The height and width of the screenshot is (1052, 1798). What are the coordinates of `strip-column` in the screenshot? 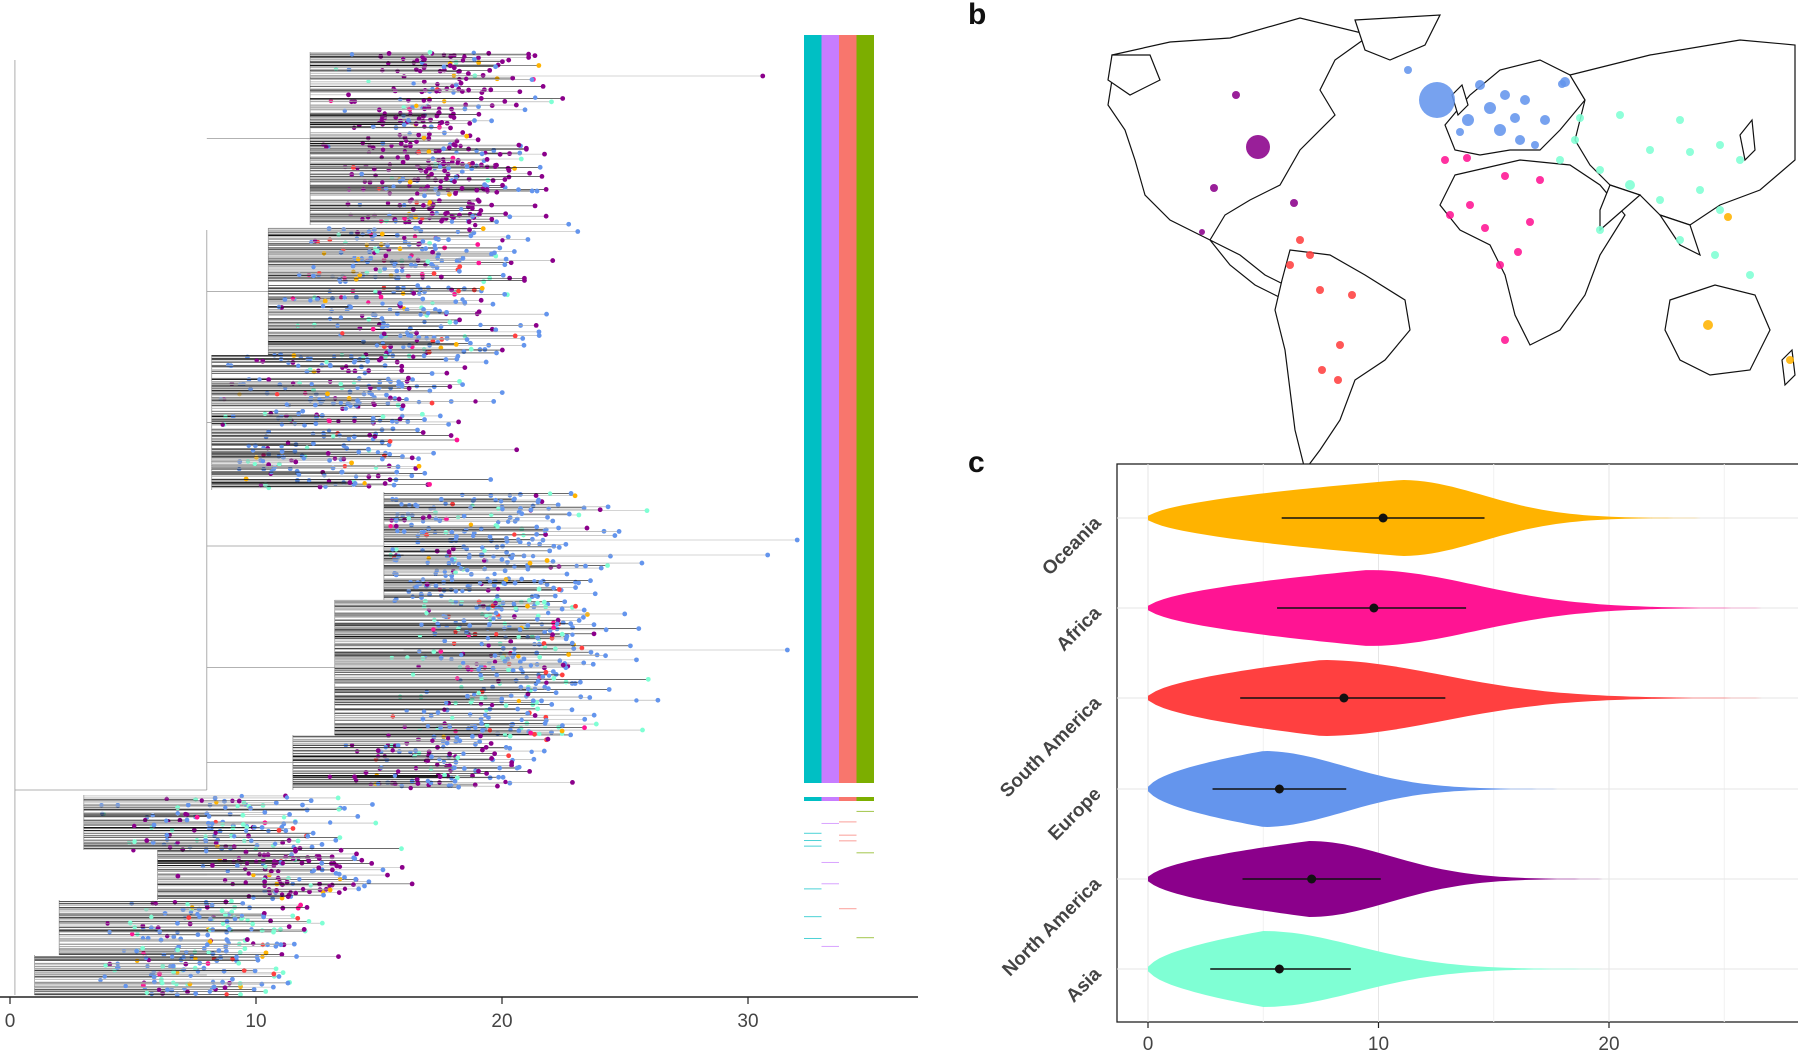 It's located at (813, 409).